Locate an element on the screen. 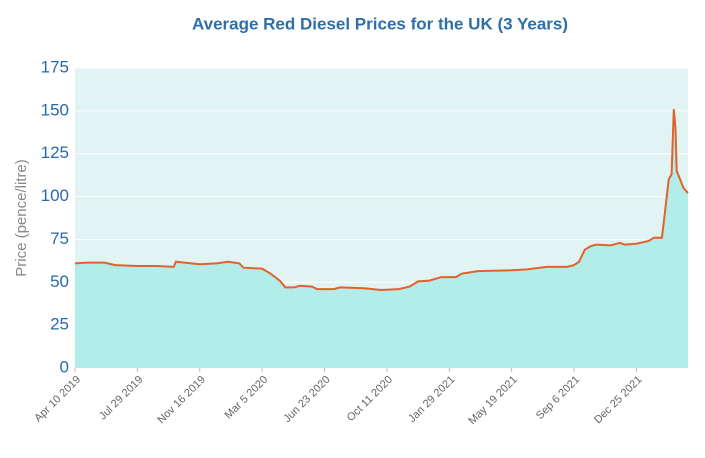 This screenshot has height=458, width=705. y-tick-label: 150 is located at coordinates (55, 109).